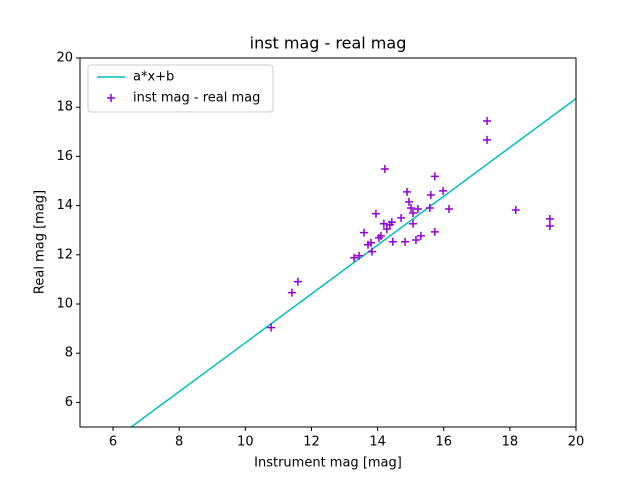 The width and height of the screenshot is (640, 480). Describe the element at coordinates (179, 442) in the screenshot. I see `x-tick-label: 8` at that location.